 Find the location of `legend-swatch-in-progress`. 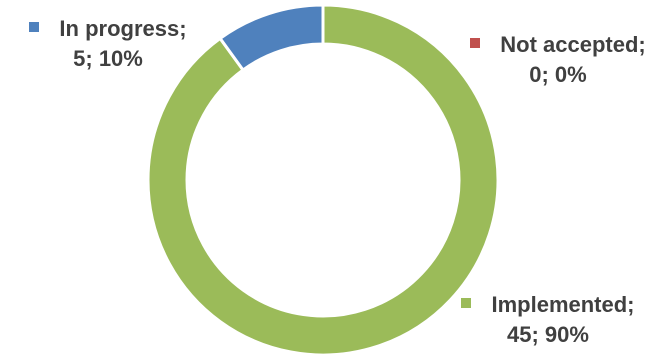

legend-swatch-in-progress is located at coordinates (34, 27).